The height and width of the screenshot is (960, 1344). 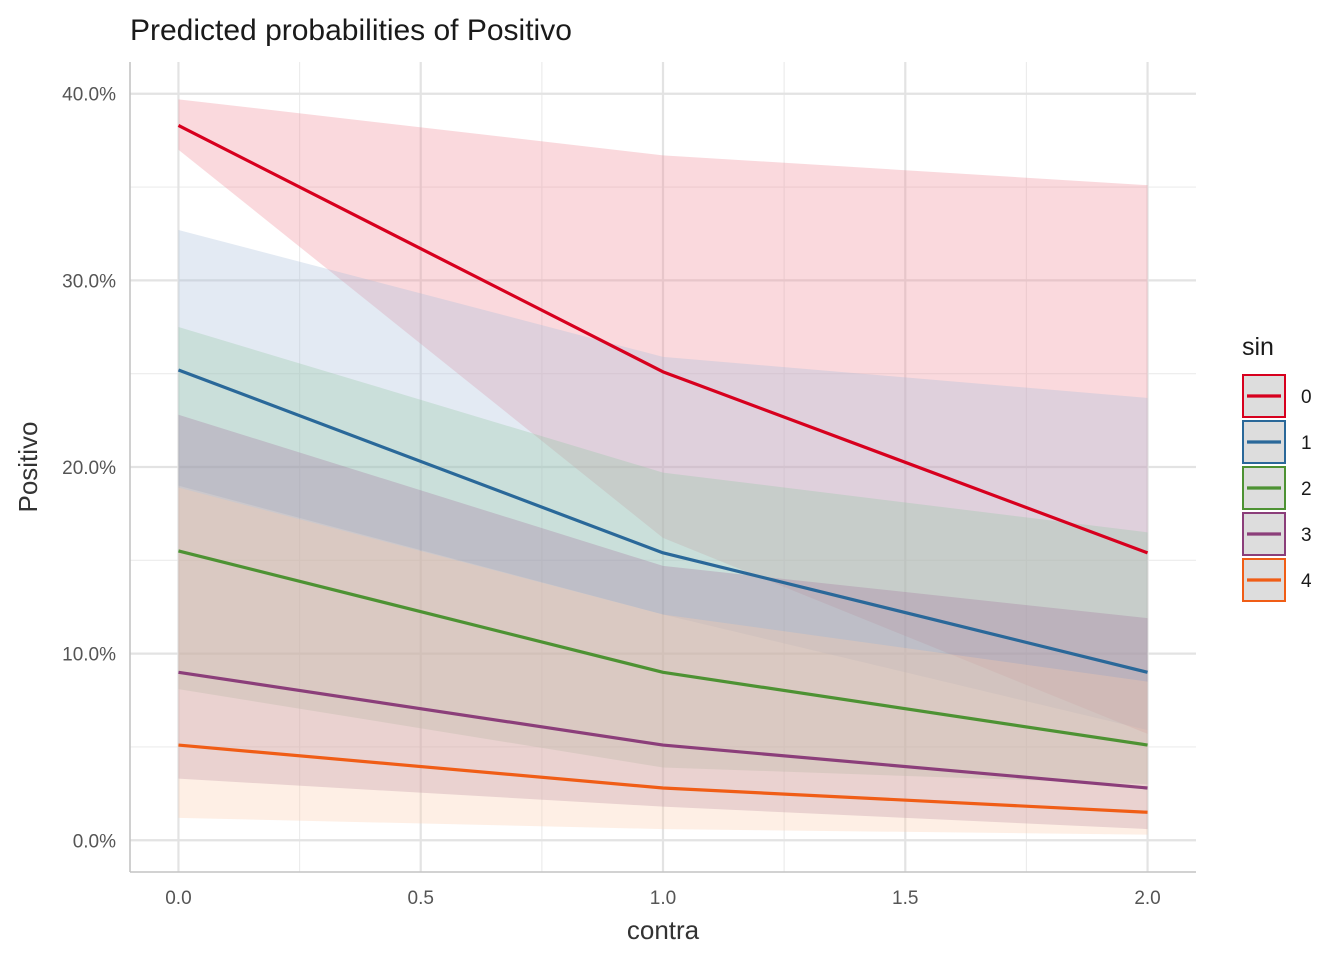 I want to click on y-tick-labels: 0.0% 10.0% 20.0% 30.0% 40.0%, so click(x=89, y=469).